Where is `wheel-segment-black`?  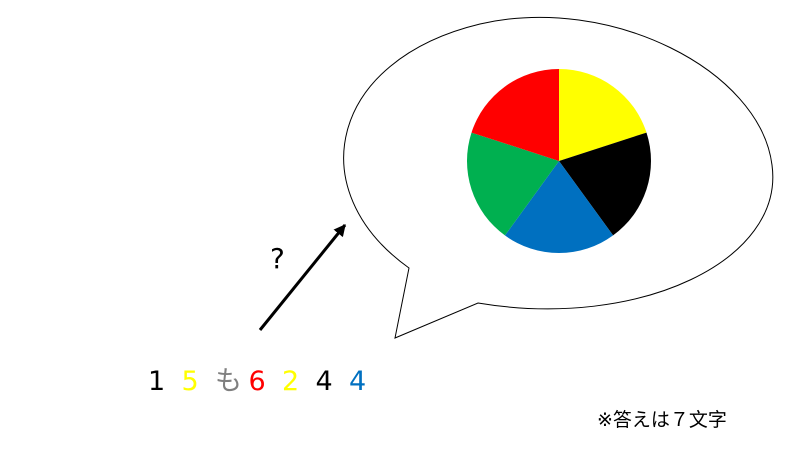
wheel-segment-black is located at coordinates (605, 184).